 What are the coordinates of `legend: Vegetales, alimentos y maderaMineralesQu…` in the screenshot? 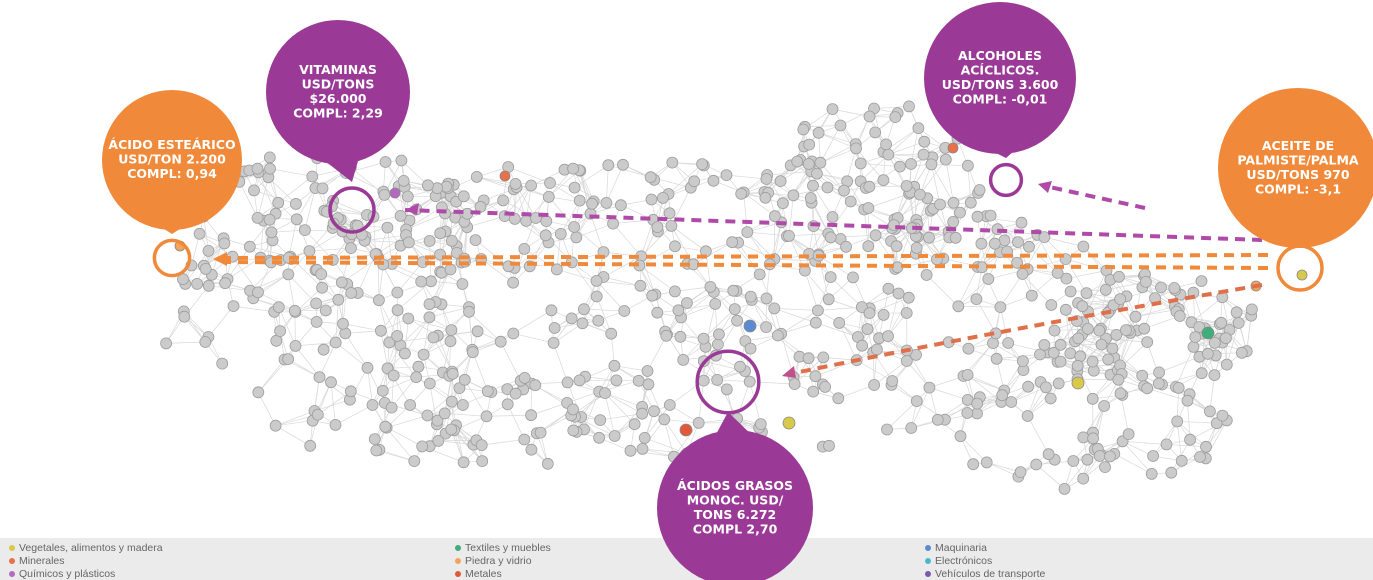 It's located at (527, 561).